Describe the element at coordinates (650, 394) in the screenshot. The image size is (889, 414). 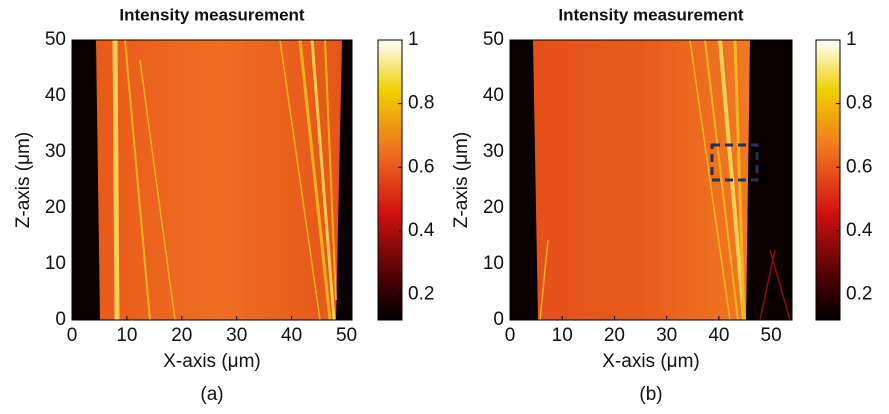
I see `panel-label: (b)` at that location.